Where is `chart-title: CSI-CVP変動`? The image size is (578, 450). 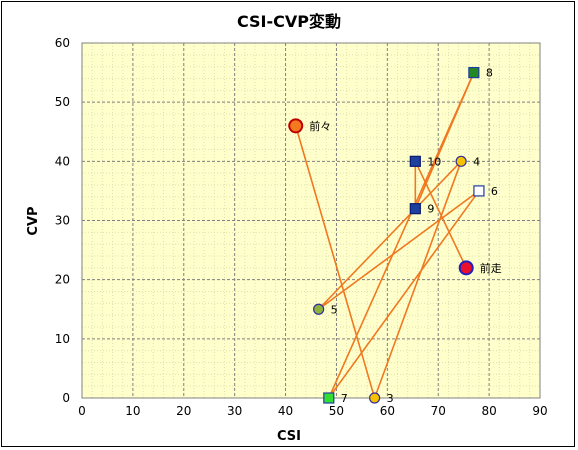 chart-title: CSI-CVP変動 is located at coordinates (289, 21).